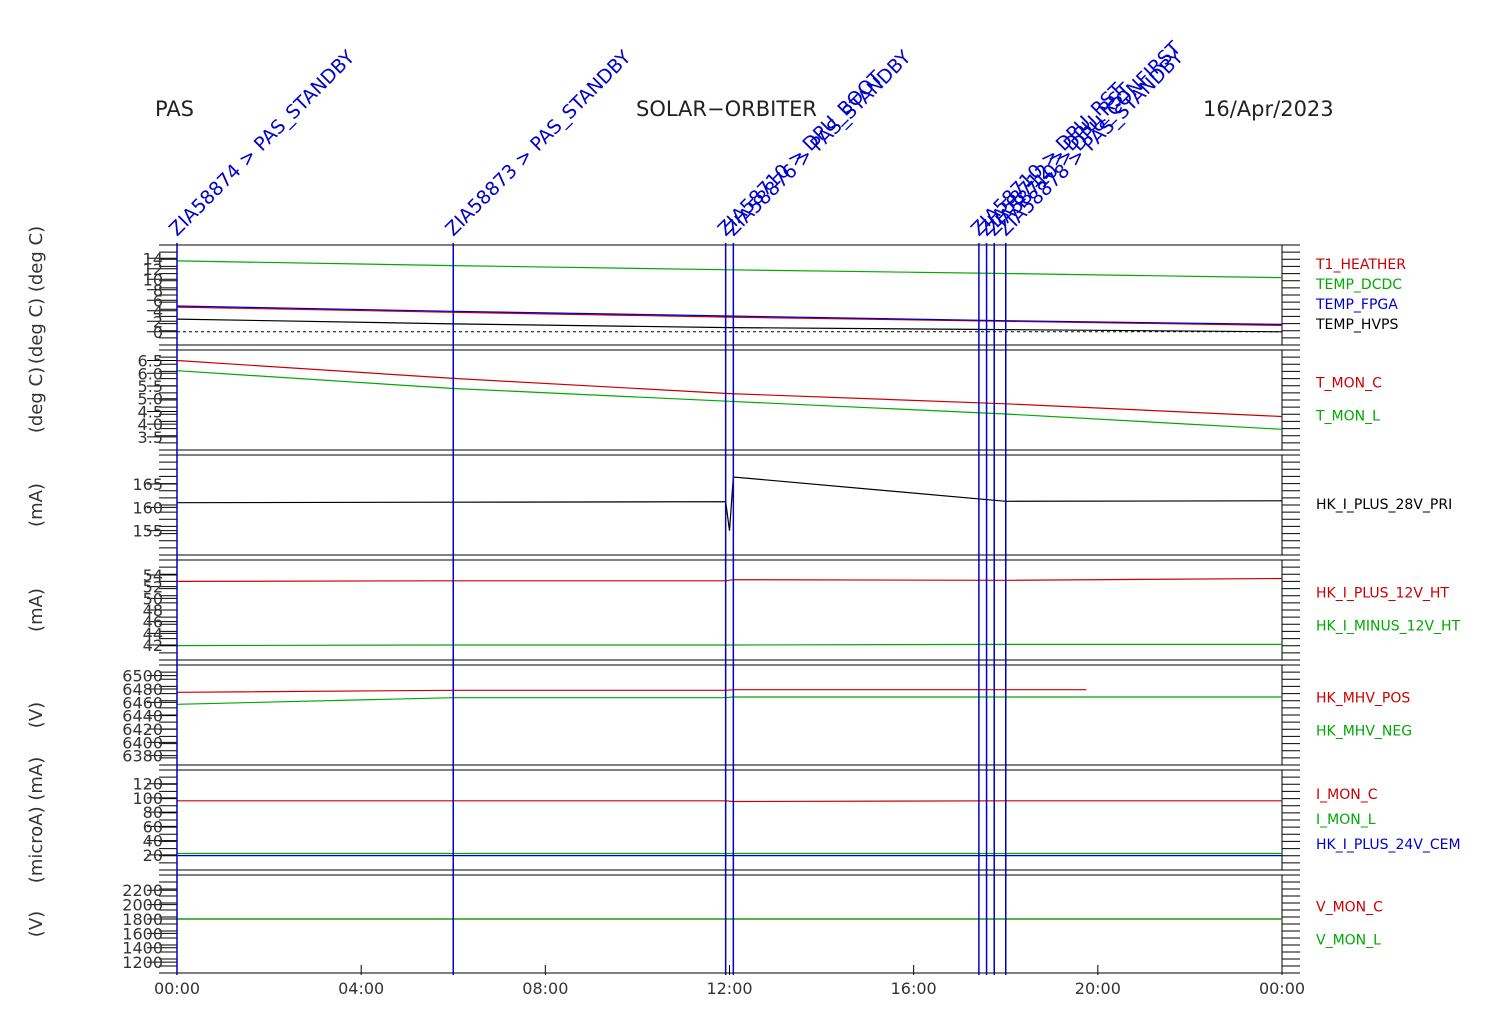 The image size is (1512, 1020). I want to click on y-tick-label: 2, so click(158, 321).